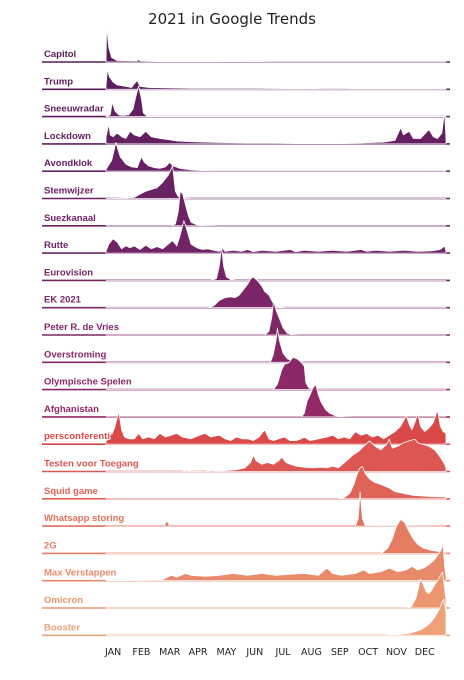  Describe the element at coordinates (170, 652) in the screenshot. I see `month-label-mar: MAR` at that location.